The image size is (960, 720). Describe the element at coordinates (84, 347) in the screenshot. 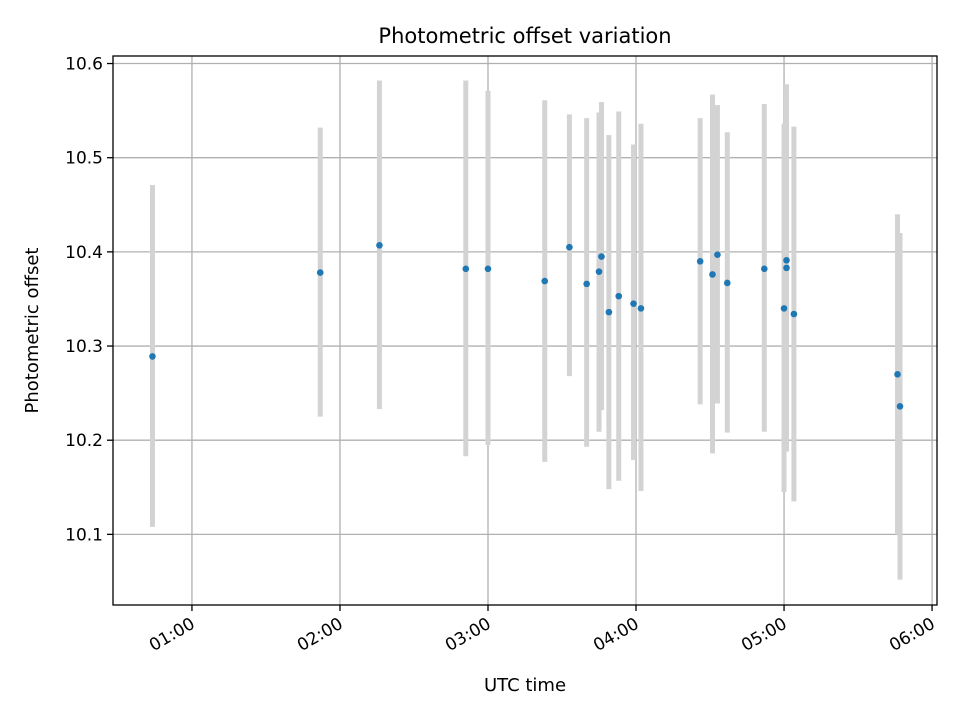

I see `y-tick-label: 10.3` at that location.